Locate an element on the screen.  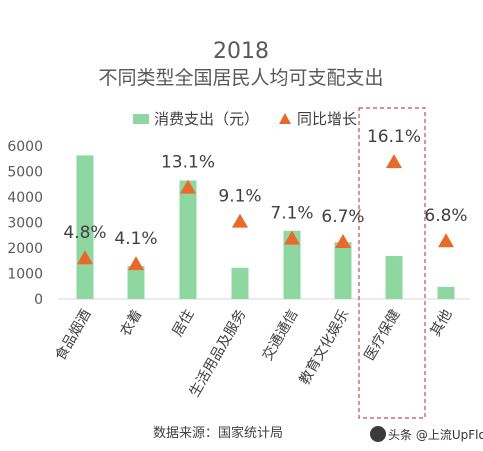
growth-marker-医疗保健 is located at coordinates (394, 161).